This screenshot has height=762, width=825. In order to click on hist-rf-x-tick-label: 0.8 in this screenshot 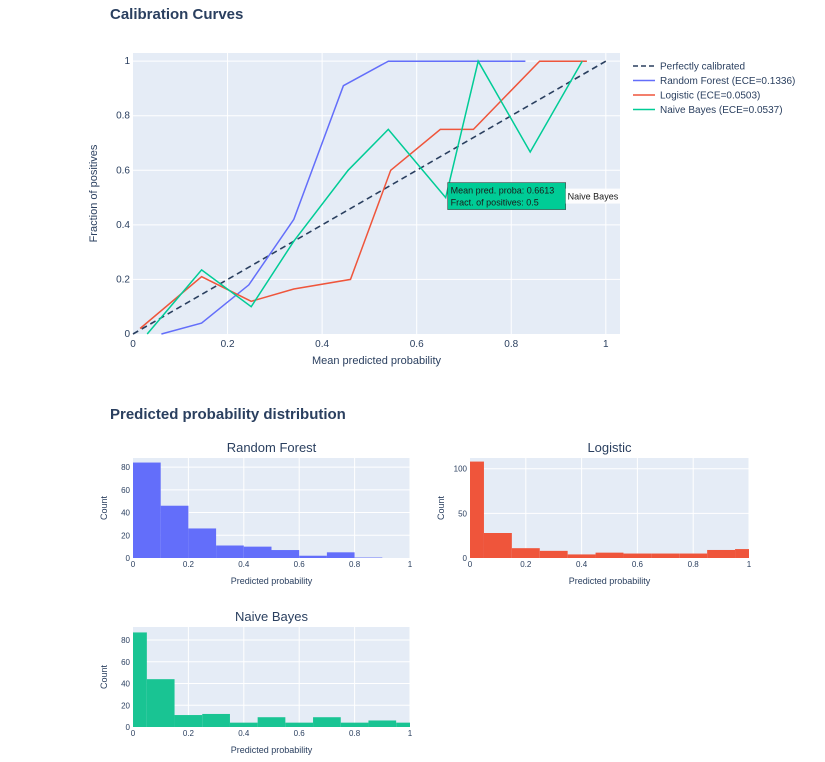, I will do `click(355, 564)`.